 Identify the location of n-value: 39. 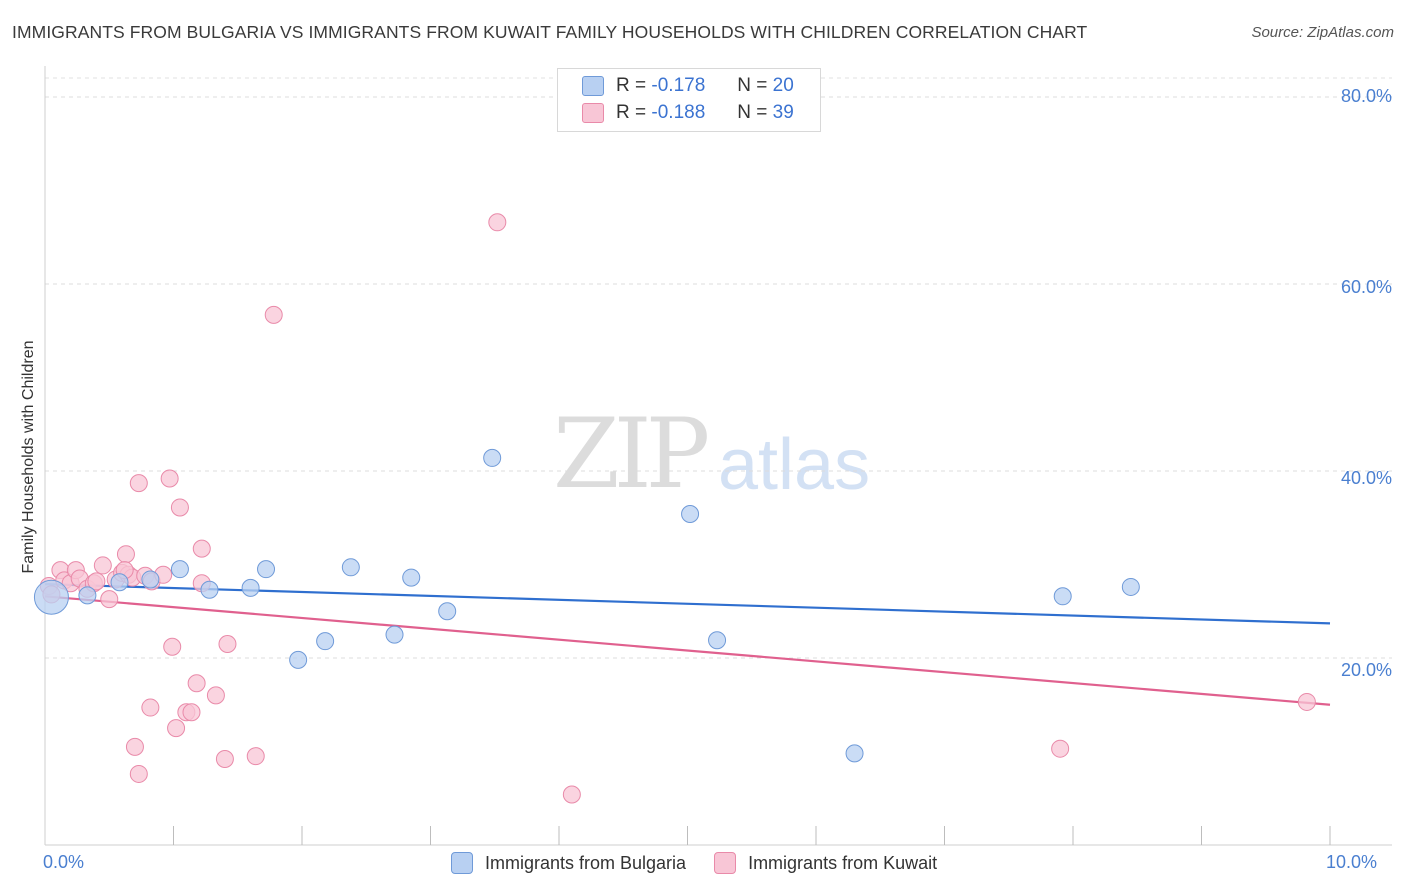
(783, 112).